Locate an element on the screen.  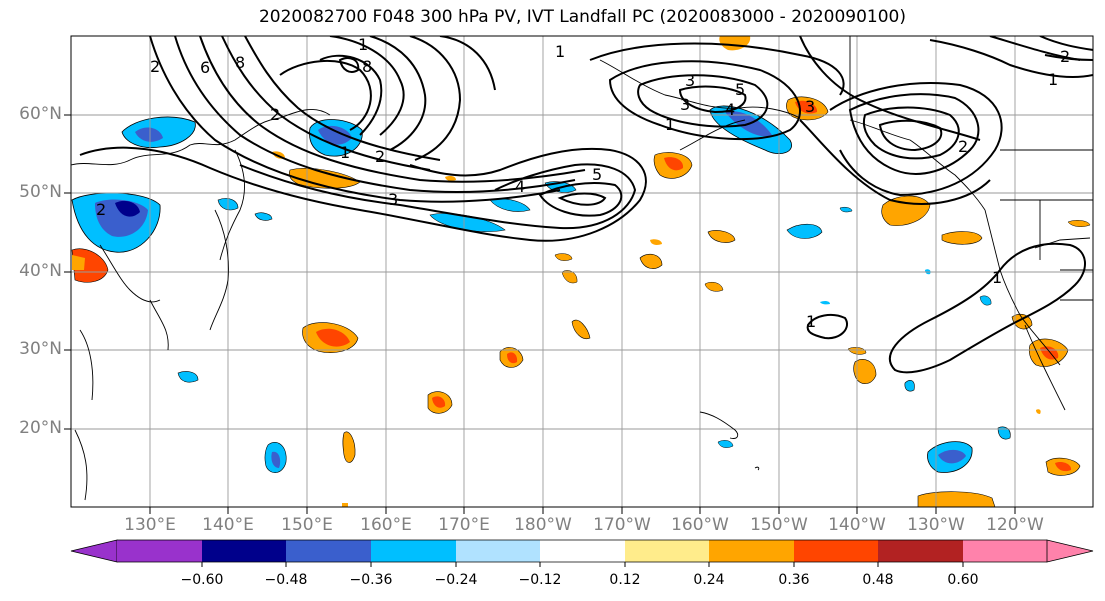
lon-label-130E: 130°E is located at coordinates (150, 525).